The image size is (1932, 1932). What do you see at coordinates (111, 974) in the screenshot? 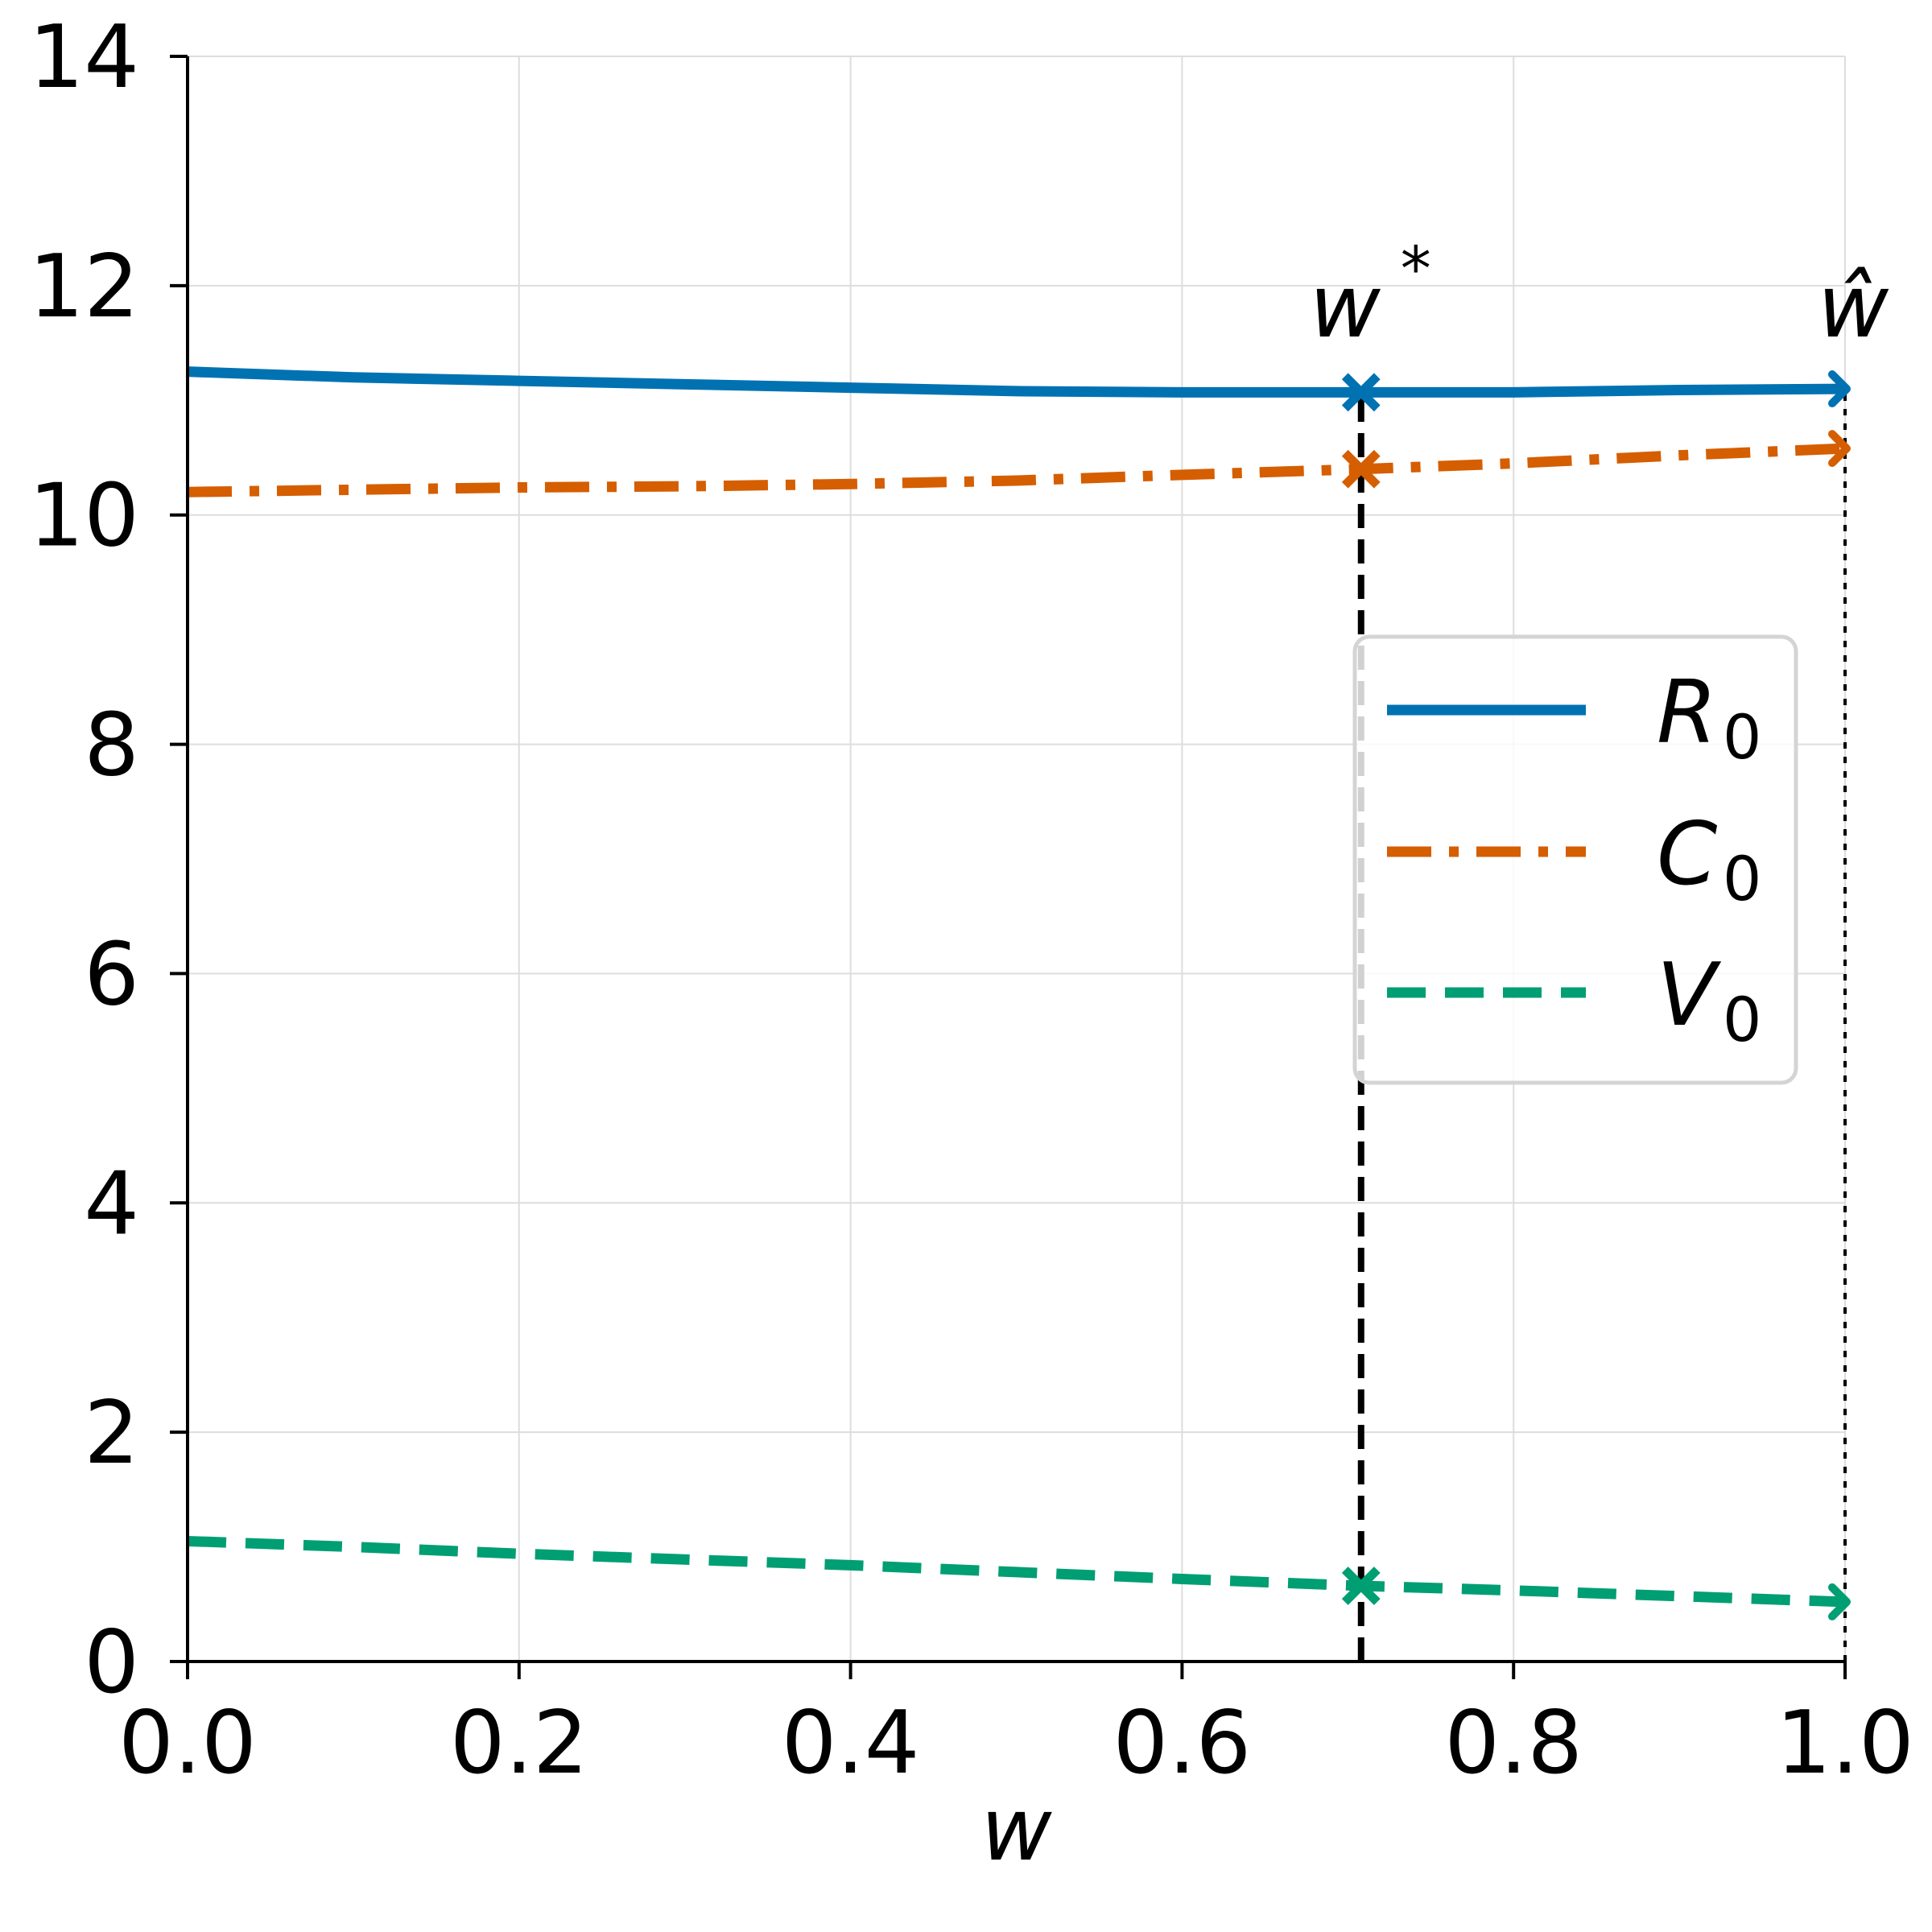
I see `y-tick-label: 6` at bounding box center [111, 974].